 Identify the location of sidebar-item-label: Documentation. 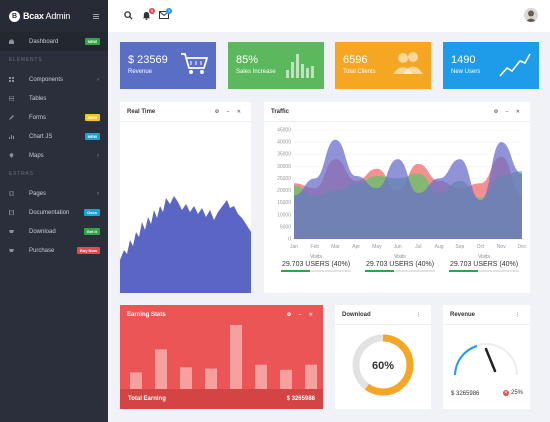
(49, 212).